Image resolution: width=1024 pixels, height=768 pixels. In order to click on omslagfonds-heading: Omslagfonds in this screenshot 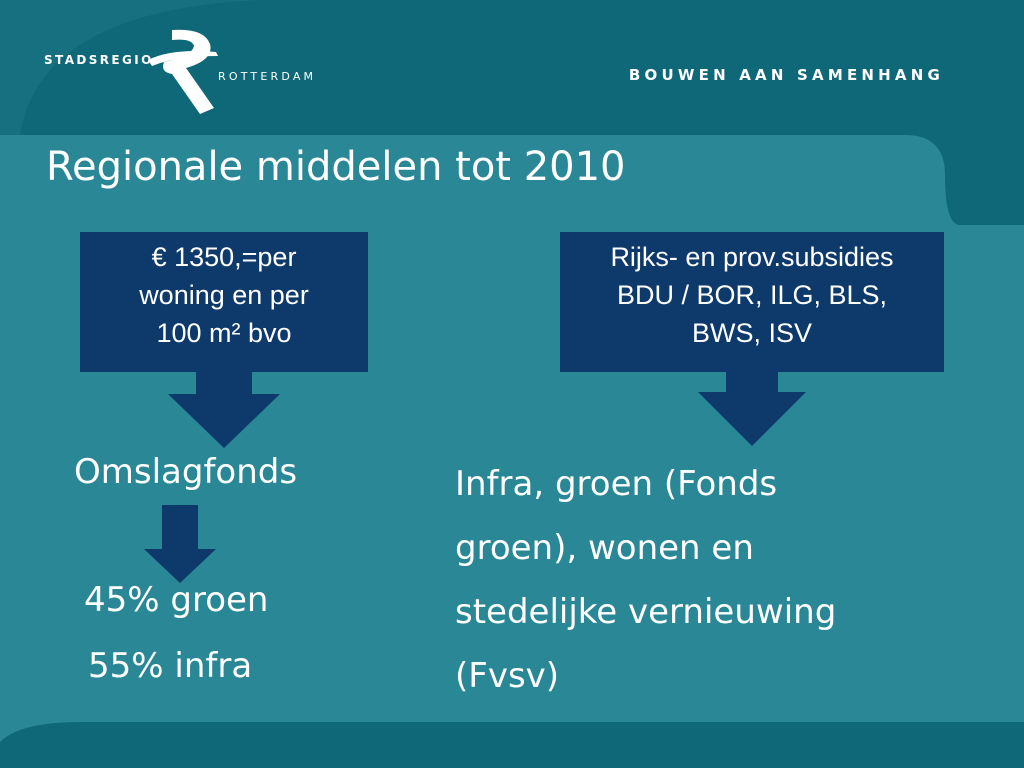, I will do `click(186, 472)`.